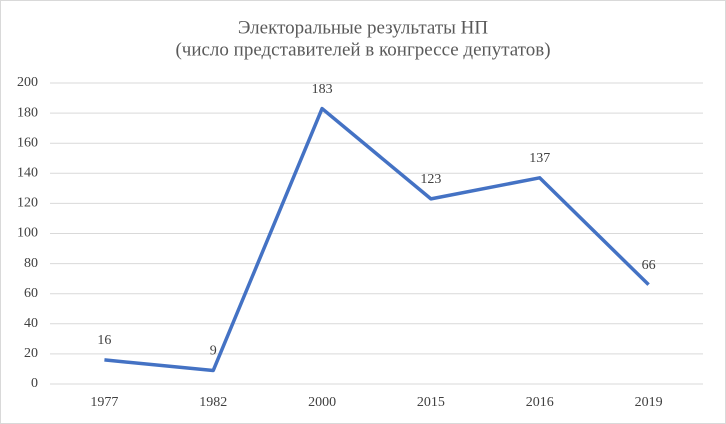  I want to click on x-tick-label: 1982, so click(213, 402).